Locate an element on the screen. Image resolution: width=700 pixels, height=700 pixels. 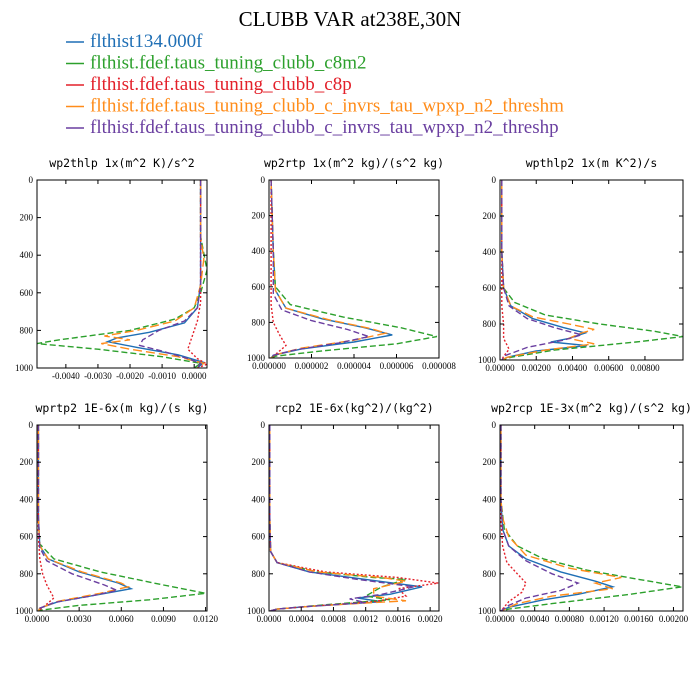
x-tick-label: 0.000008 is located at coordinates (439, 366).